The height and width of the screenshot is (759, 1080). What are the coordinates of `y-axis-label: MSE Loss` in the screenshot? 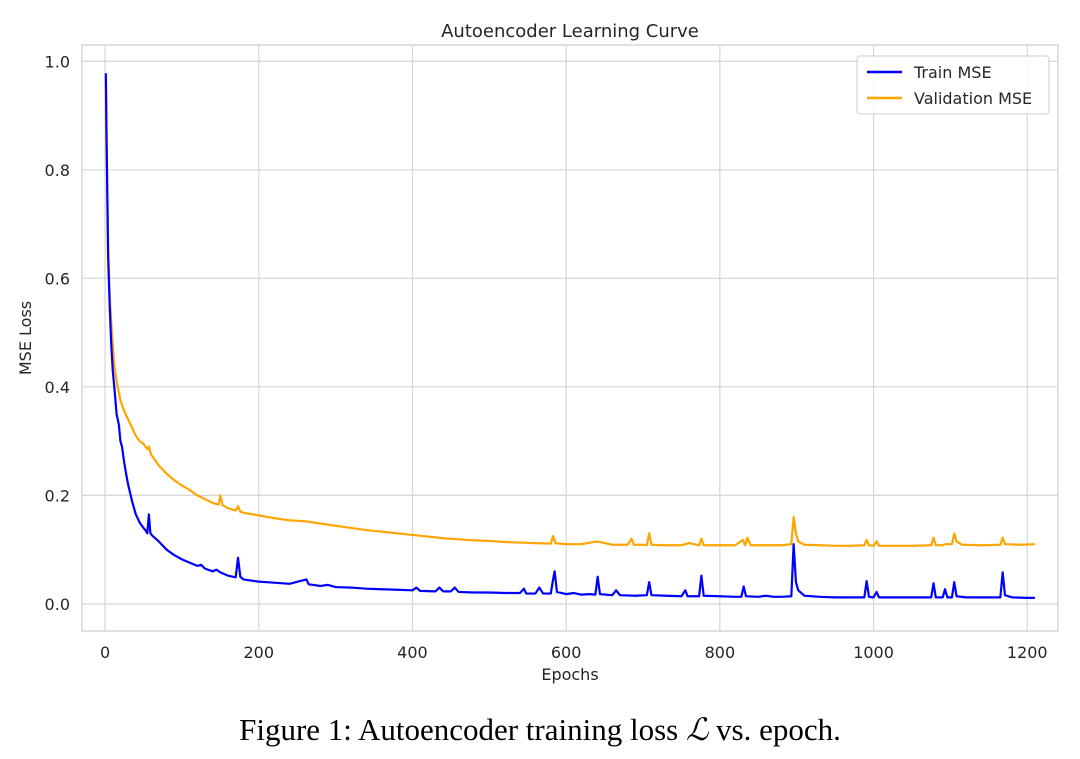 It's located at (25, 338).